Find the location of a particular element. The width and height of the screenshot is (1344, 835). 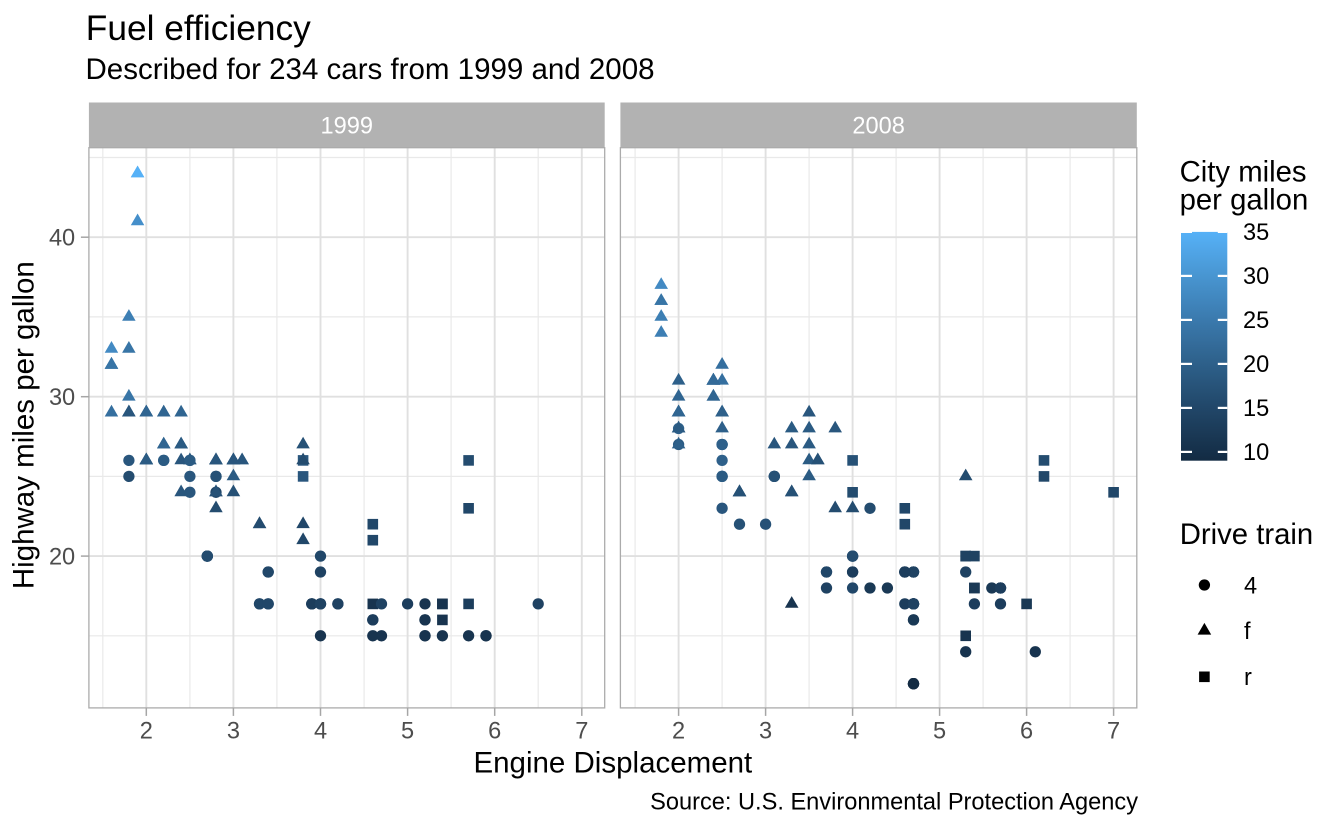

svg-text: City miles is located at coordinates (1243, 171).